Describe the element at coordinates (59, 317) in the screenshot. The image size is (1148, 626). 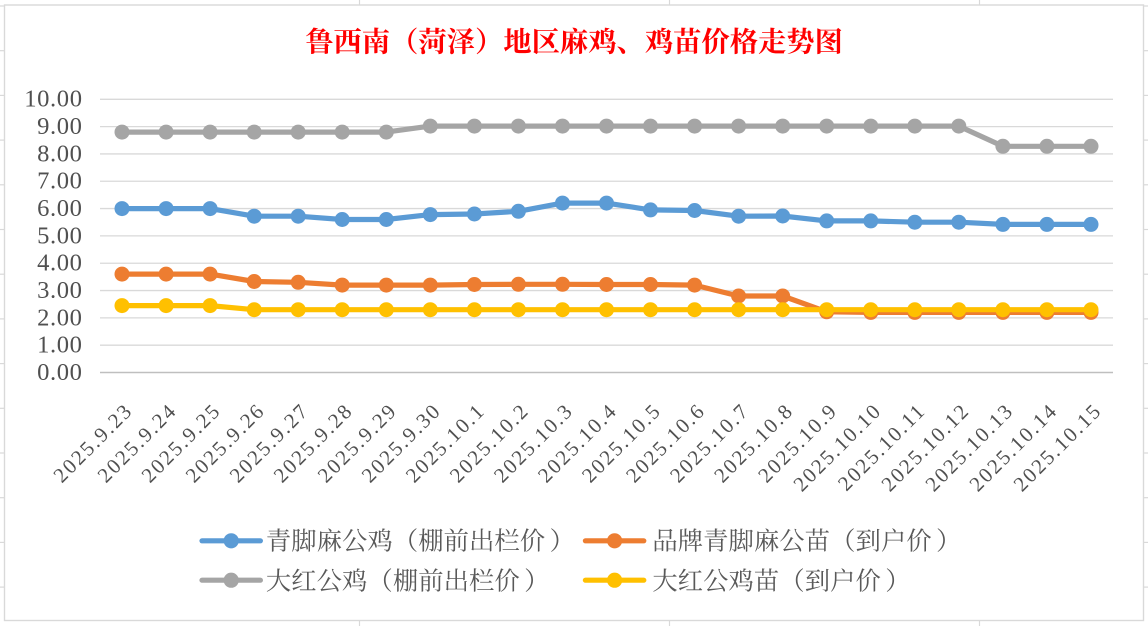
I see `svg-text: 2.00` at that location.